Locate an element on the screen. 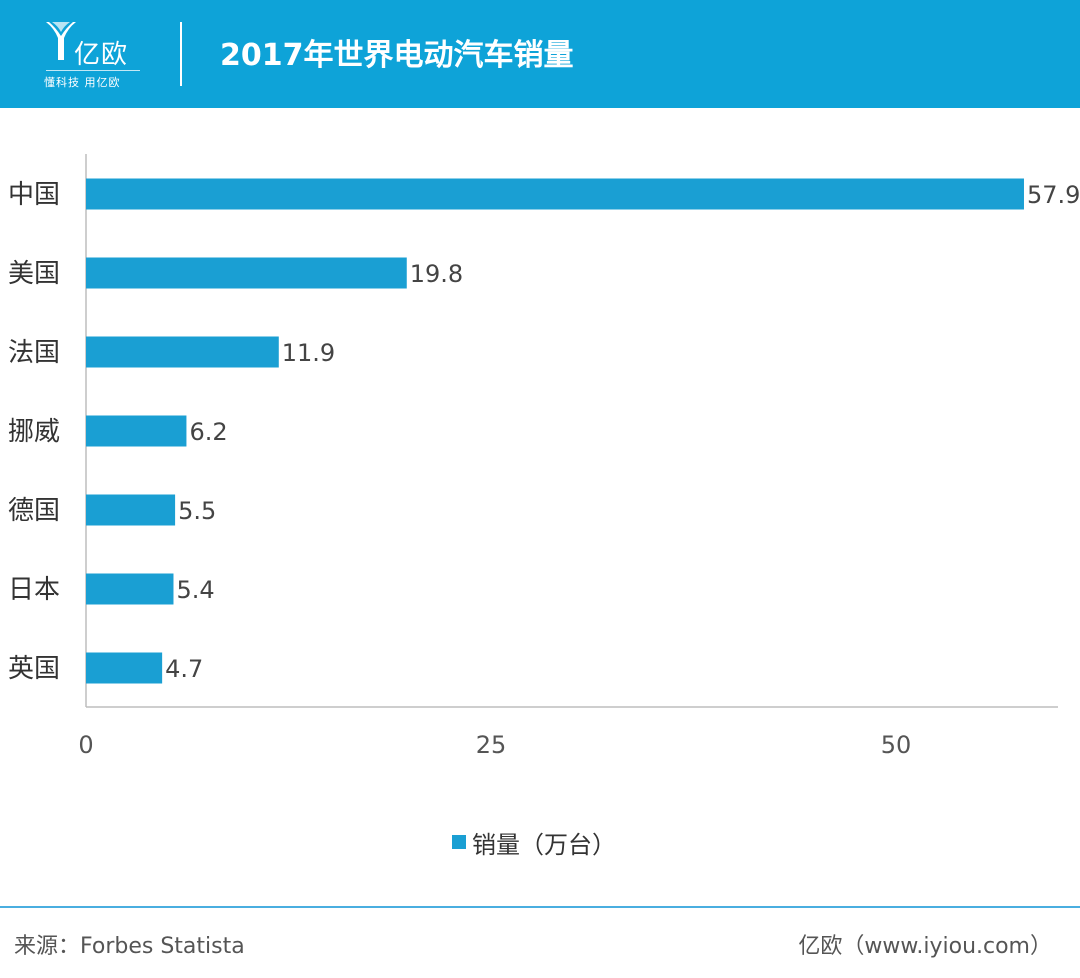 This screenshot has width=1080, height=978. data-label: 19.8 is located at coordinates (436, 274).